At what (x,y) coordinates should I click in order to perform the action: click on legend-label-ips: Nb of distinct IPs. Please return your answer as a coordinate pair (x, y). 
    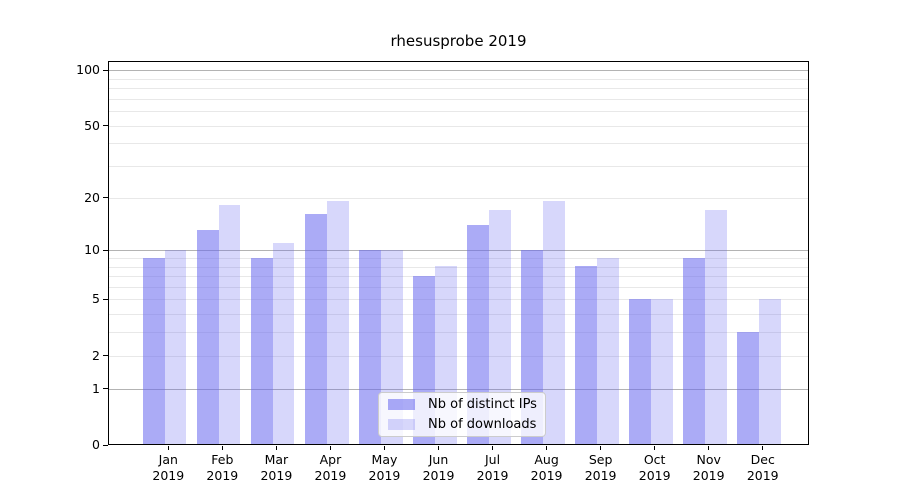
    Looking at the image, I should click on (482, 404).